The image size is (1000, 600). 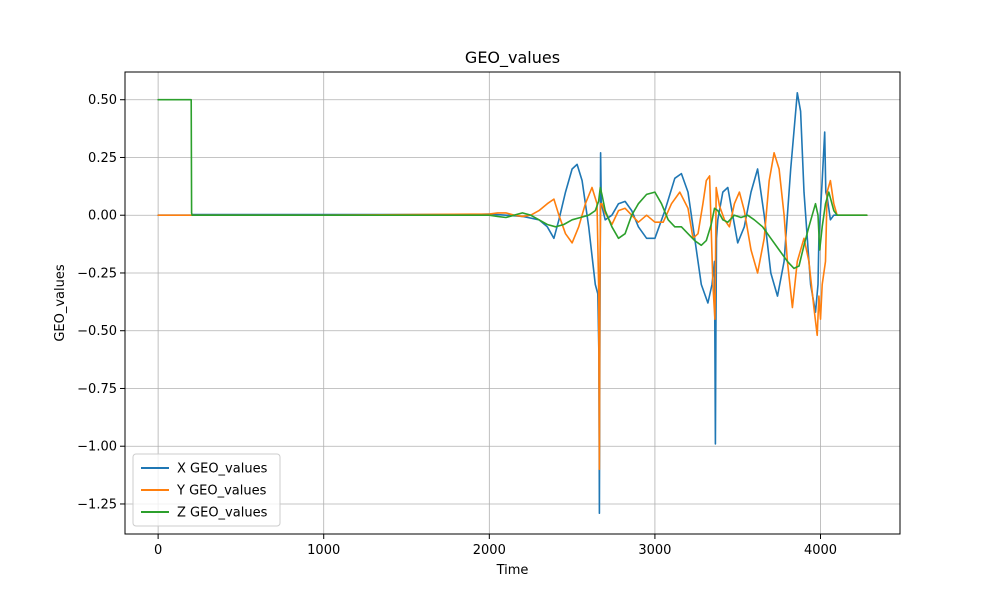 I want to click on y-tick-label: 0.50, so click(x=102, y=100).